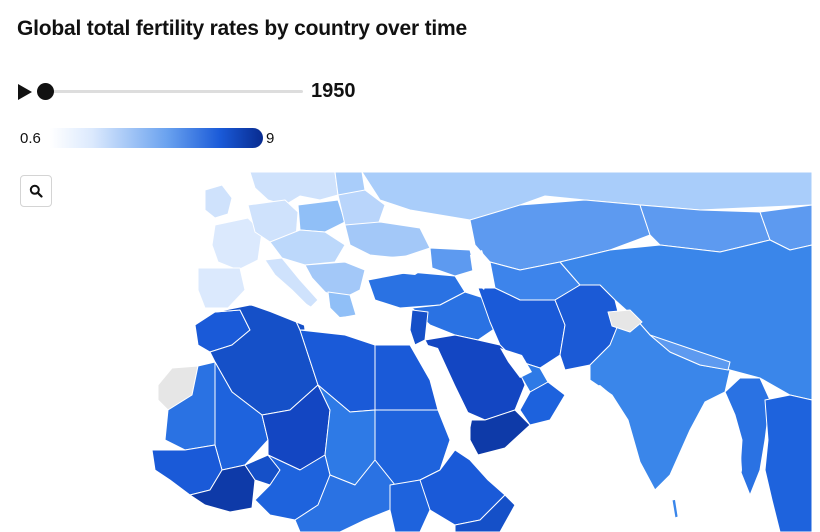 The height and width of the screenshot is (532, 820). I want to click on timeline-slider-track, so click(174, 91).